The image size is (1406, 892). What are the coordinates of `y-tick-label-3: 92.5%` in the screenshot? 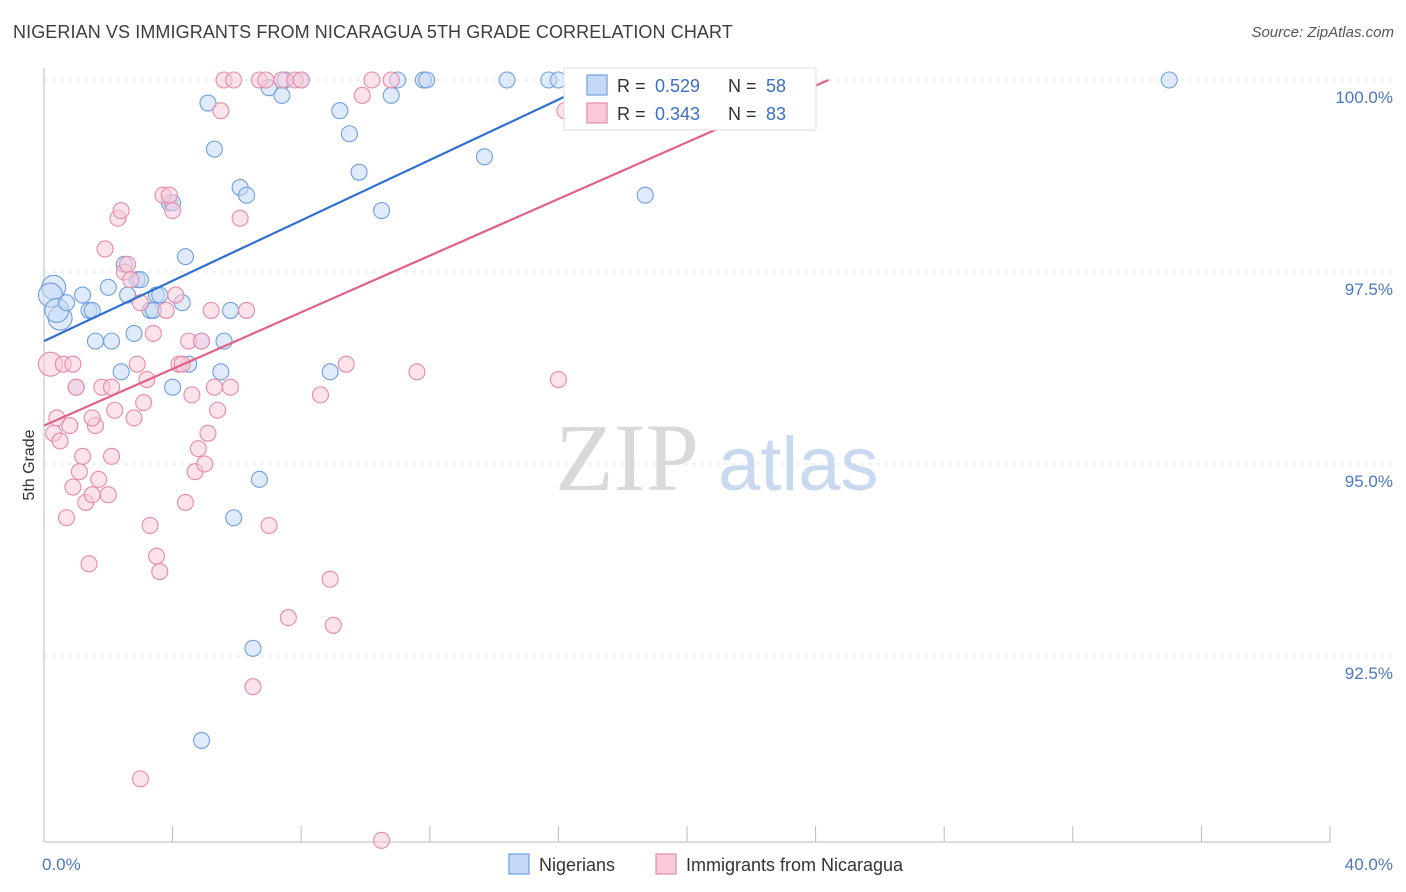 It's located at (1369, 673).